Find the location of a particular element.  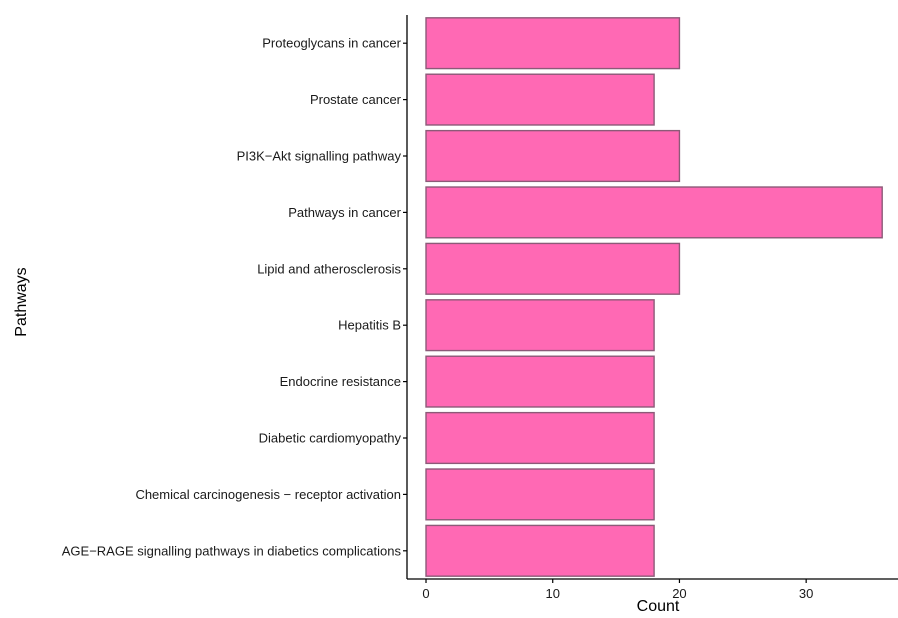

x-axis-title: Count is located at coordinates (658, 606).